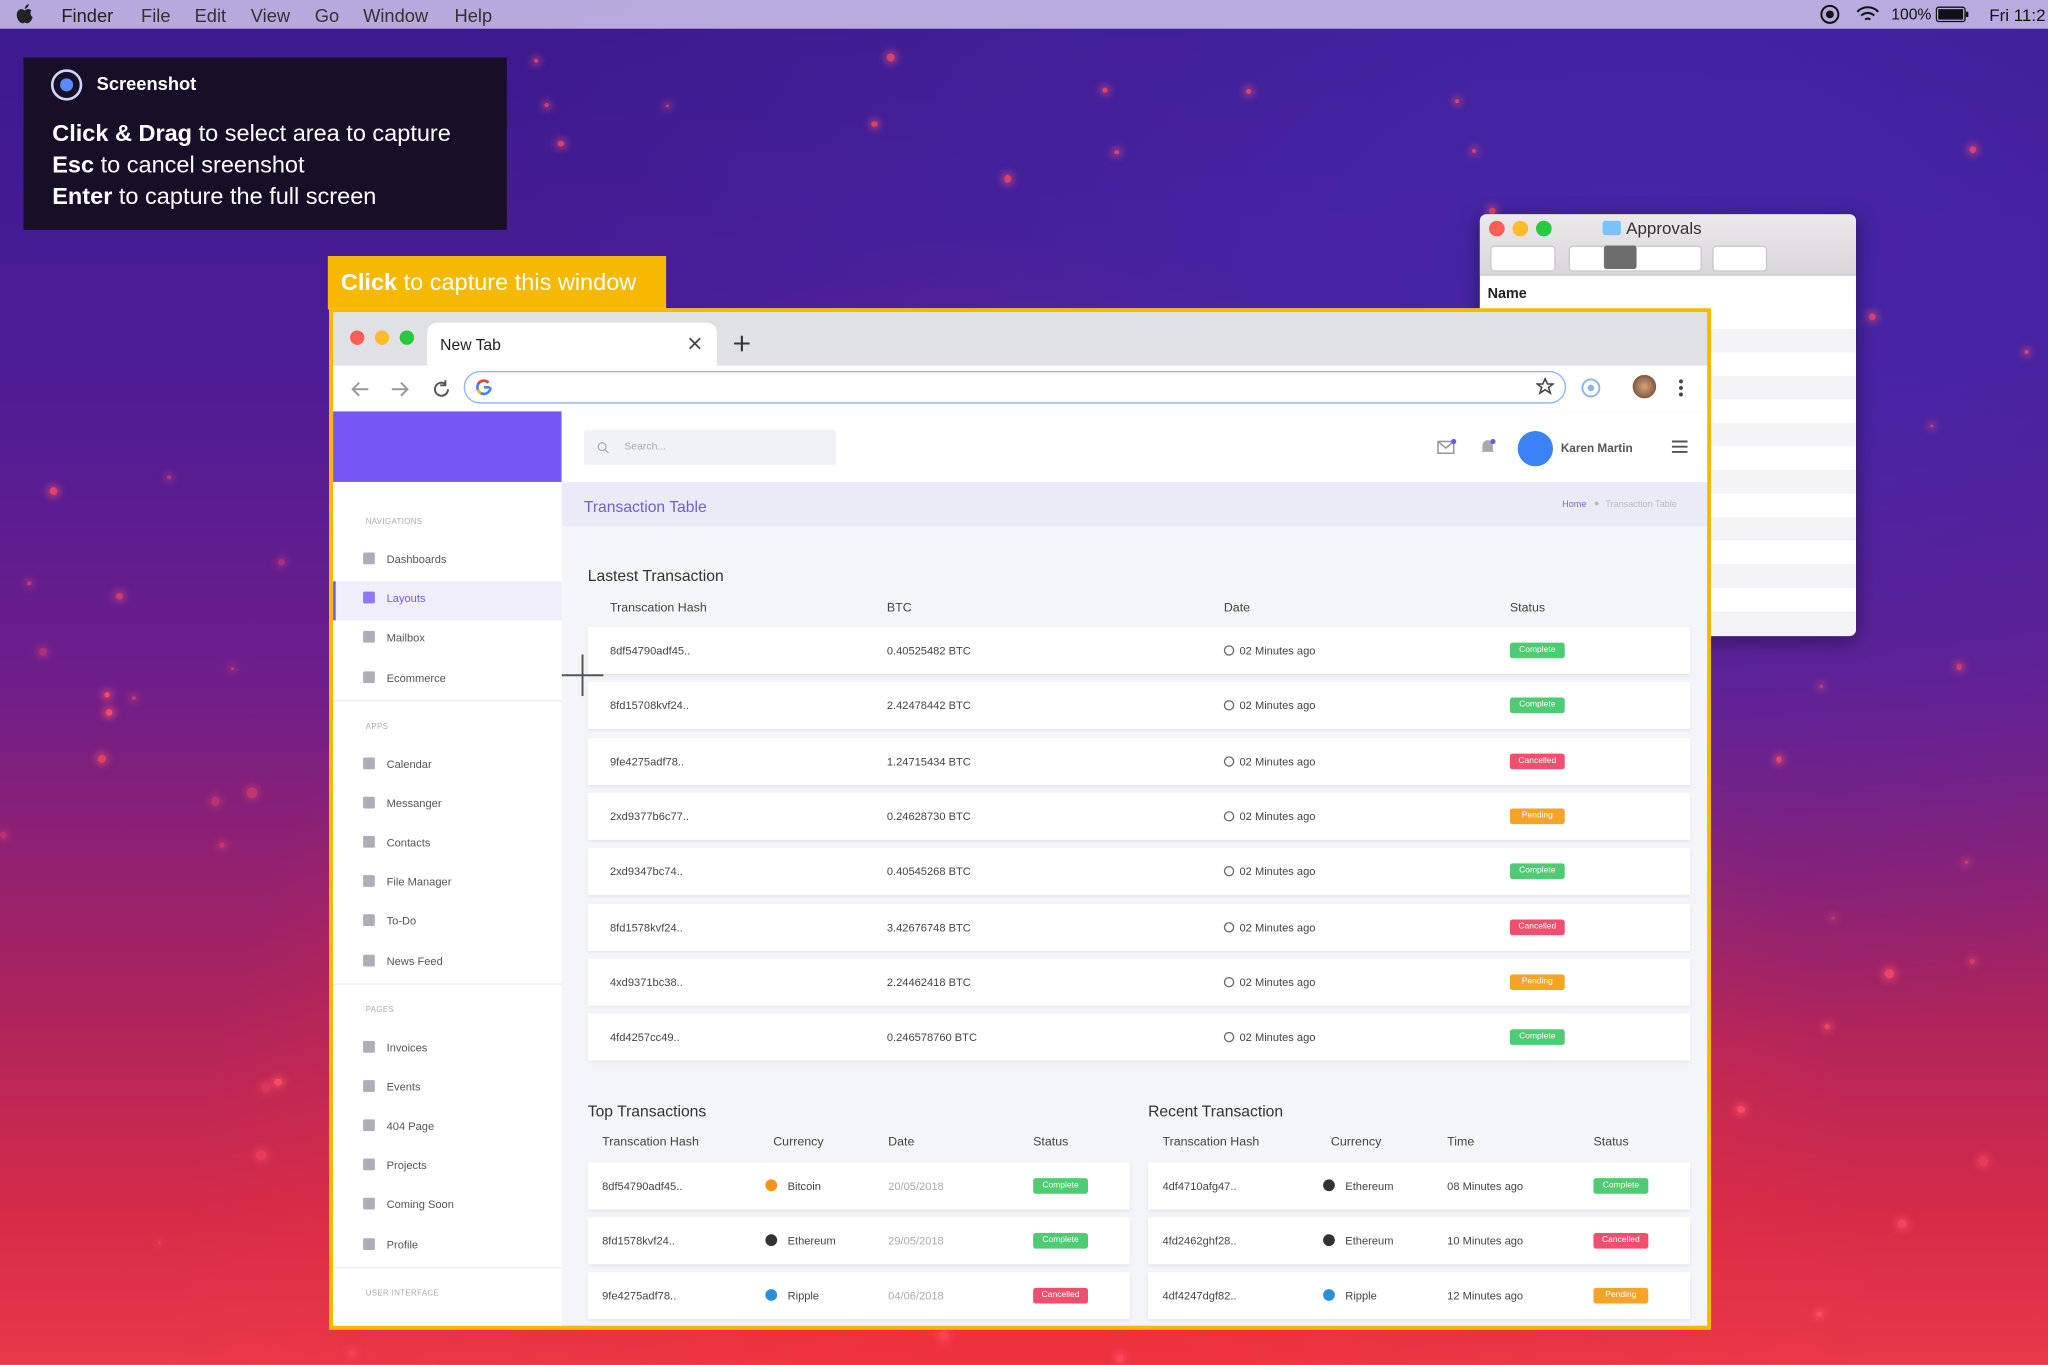  I want to click on browser-menu, so click(1680, 388).